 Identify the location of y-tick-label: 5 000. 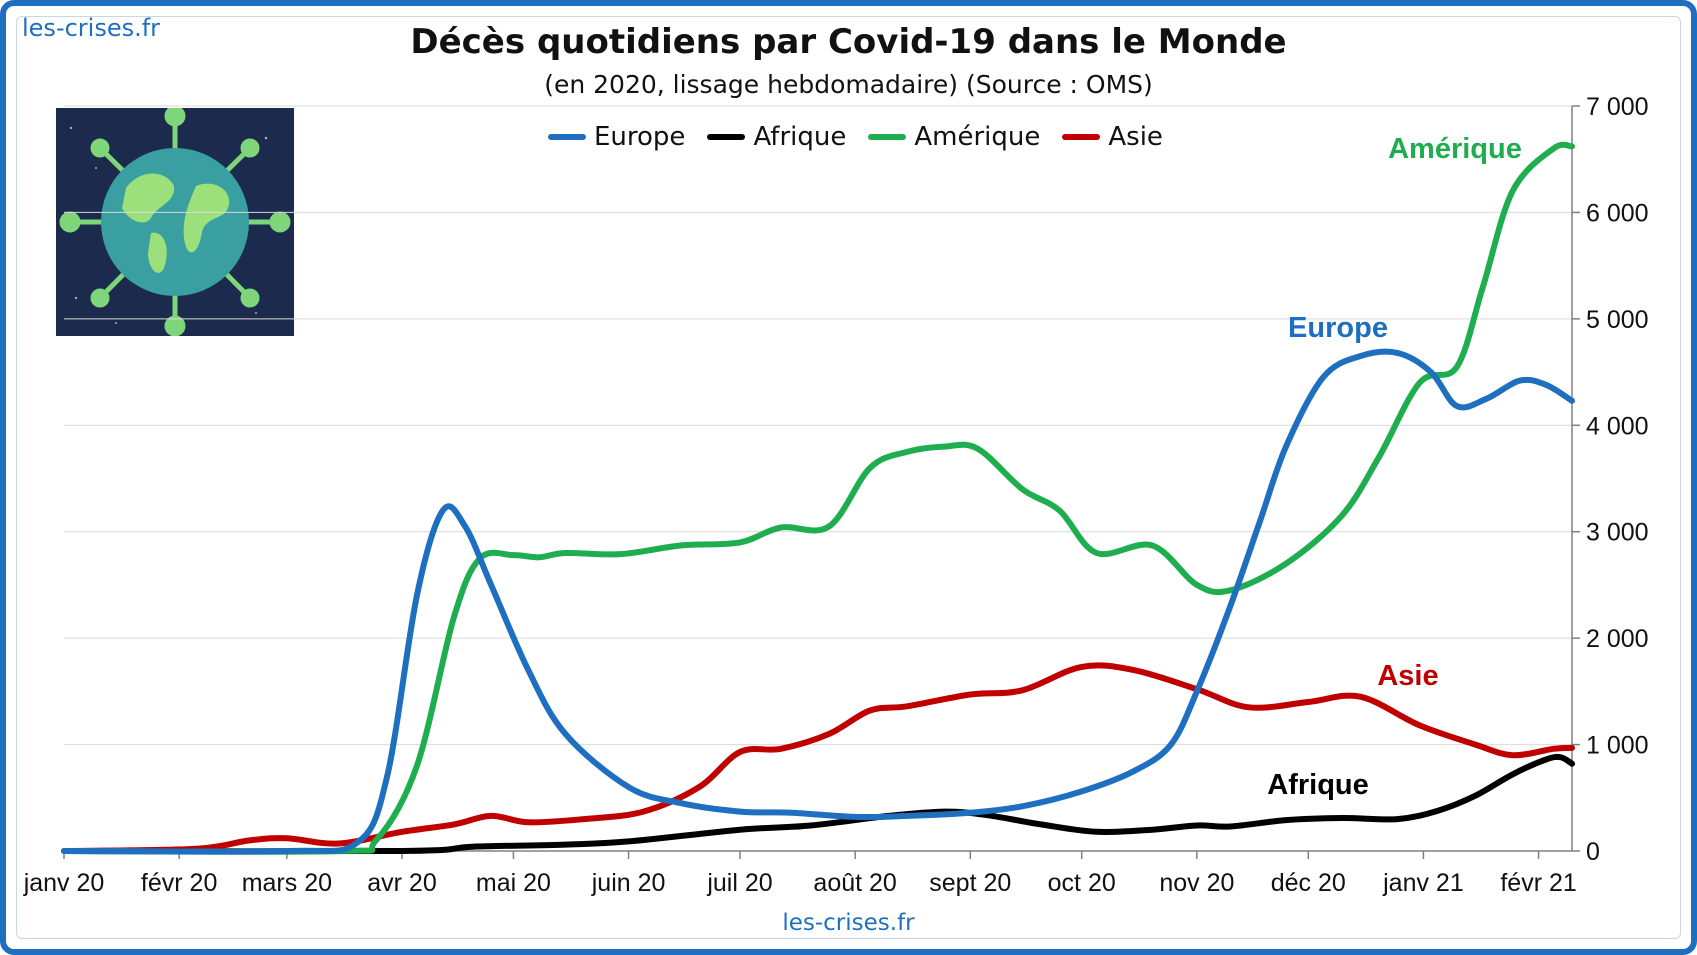
(1617, 320).